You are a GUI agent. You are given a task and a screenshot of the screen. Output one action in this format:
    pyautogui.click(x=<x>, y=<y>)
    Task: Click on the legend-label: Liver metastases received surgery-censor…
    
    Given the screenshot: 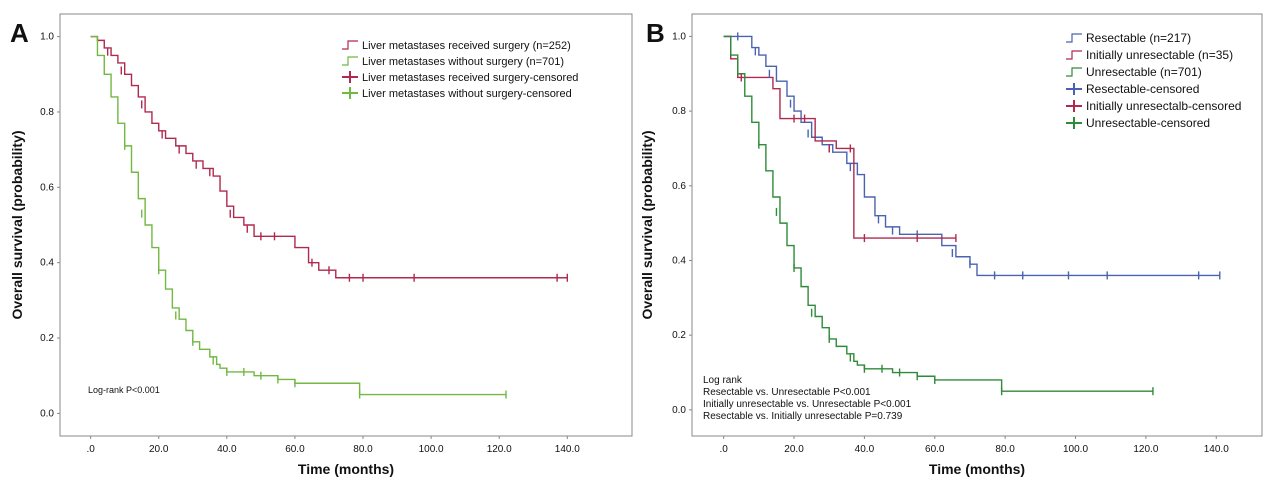 What is the action you would take?
    pyautogui.click(x=470, y=78)
    